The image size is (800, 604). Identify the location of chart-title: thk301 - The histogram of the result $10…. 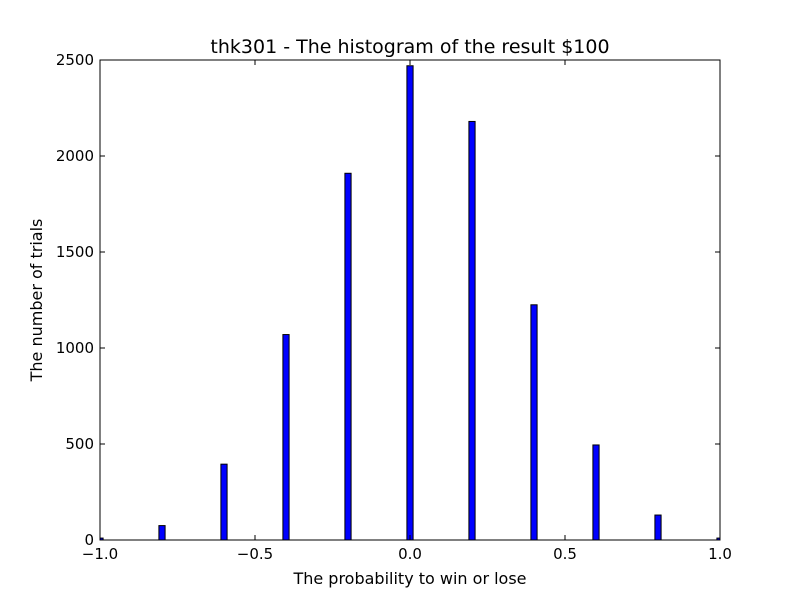
(409, 47).